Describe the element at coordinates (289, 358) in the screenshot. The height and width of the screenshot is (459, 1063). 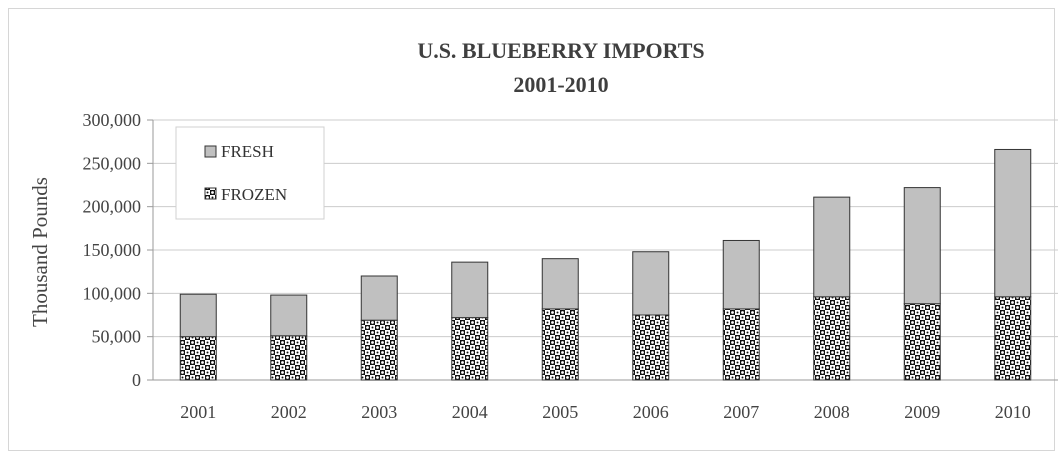
I see `bar-frozen-2002` at that location.